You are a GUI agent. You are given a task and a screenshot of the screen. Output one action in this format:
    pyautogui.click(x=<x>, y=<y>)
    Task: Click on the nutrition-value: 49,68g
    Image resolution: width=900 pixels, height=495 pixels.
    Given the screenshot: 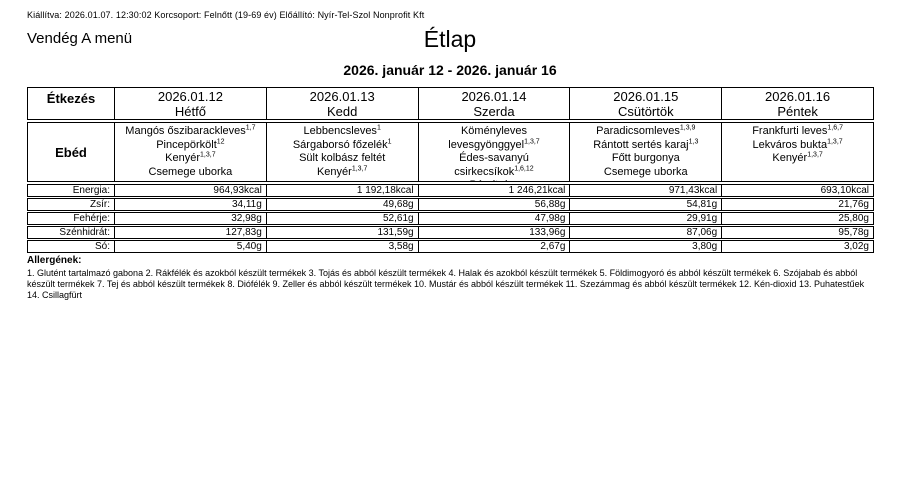 What is the action you would take?
    pyautogui.click(x=342, y=204)
    